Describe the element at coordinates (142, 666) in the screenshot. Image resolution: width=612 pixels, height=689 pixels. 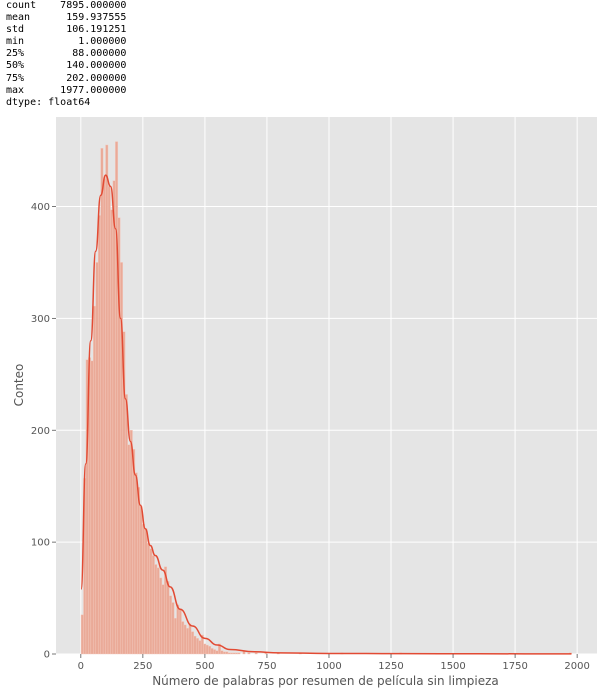
I see `x-tick-label: 250` at that location.